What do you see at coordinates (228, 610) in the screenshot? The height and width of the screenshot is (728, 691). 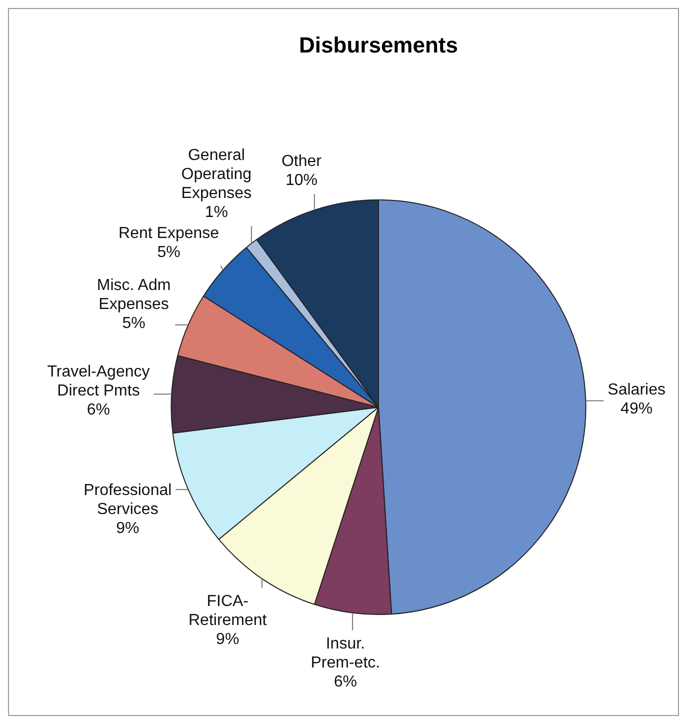 I see `slice-label: FICA-Retirement` at bounding box center [228, 610].